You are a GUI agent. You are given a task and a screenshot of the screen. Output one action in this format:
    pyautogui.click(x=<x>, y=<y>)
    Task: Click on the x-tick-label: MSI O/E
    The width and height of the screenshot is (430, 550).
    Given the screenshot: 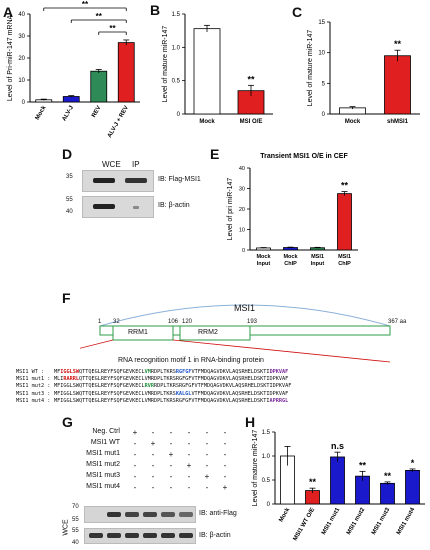 What is the action you would take?
    pyautogui.click(x=251, y=122)
    